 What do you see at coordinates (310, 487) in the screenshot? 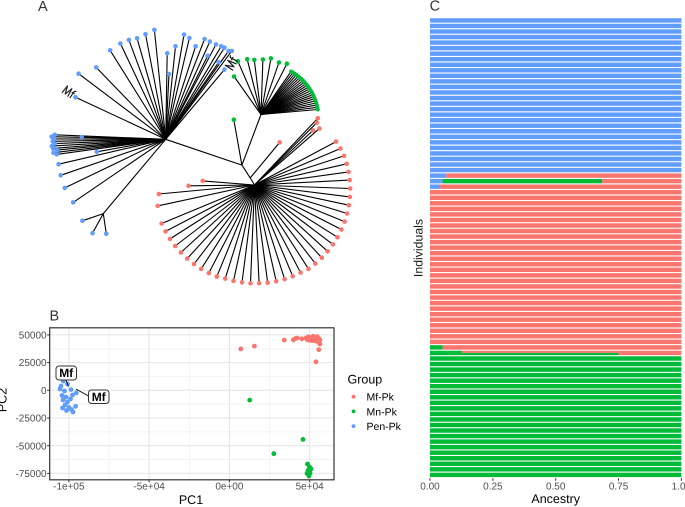
I see `svg-text: 5e+04` at bounding box center [310, 487].